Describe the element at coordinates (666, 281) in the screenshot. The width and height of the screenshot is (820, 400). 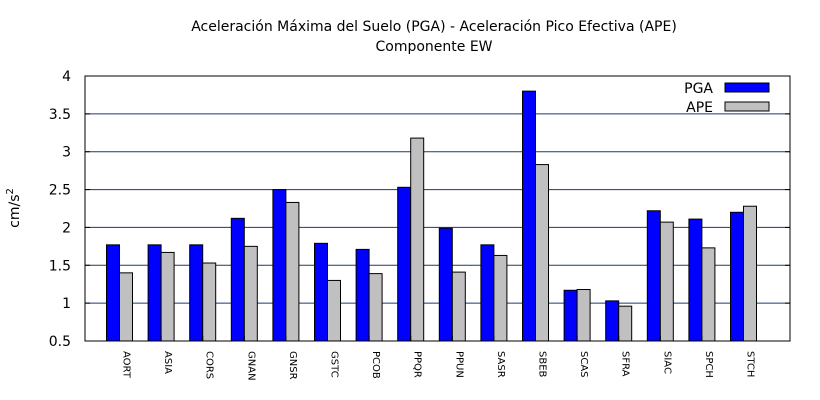
I see `bar-ape-siac` at that location.